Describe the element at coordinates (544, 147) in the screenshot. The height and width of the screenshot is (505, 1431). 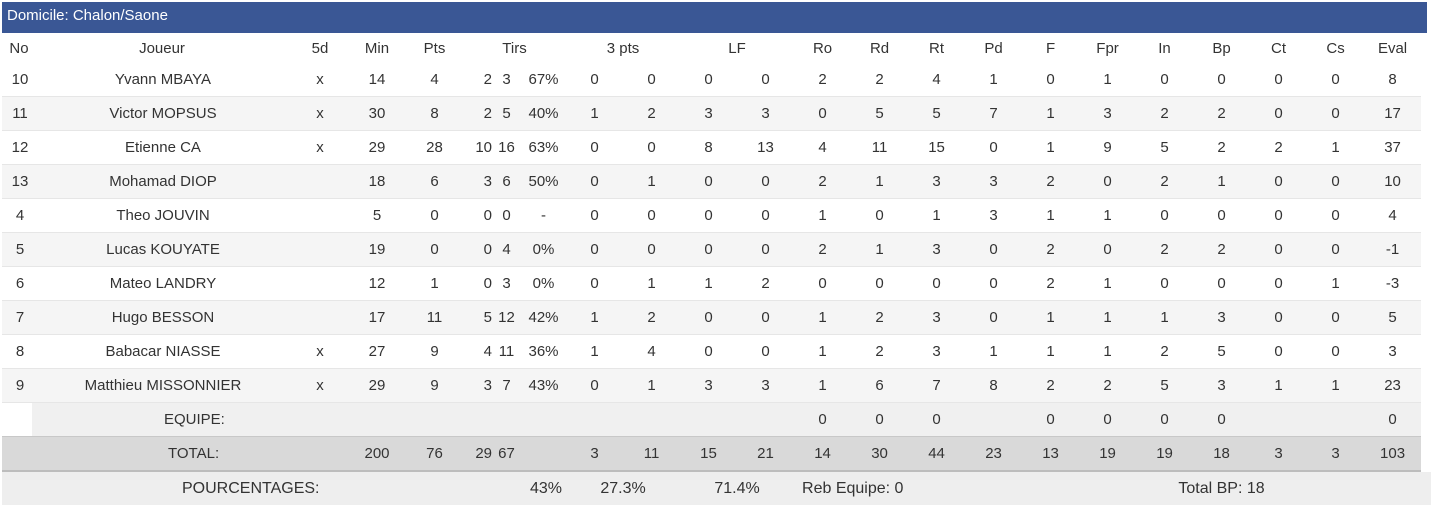
I see `tirs-pct: 63%` at that location.